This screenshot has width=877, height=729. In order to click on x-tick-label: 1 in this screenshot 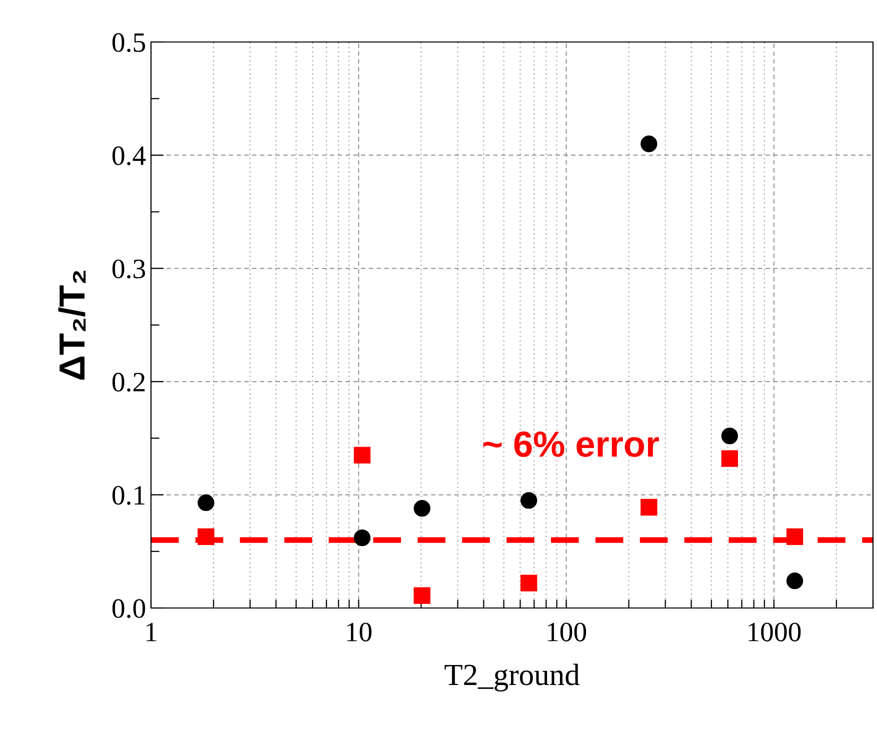, I will do `click(151, 632)`.